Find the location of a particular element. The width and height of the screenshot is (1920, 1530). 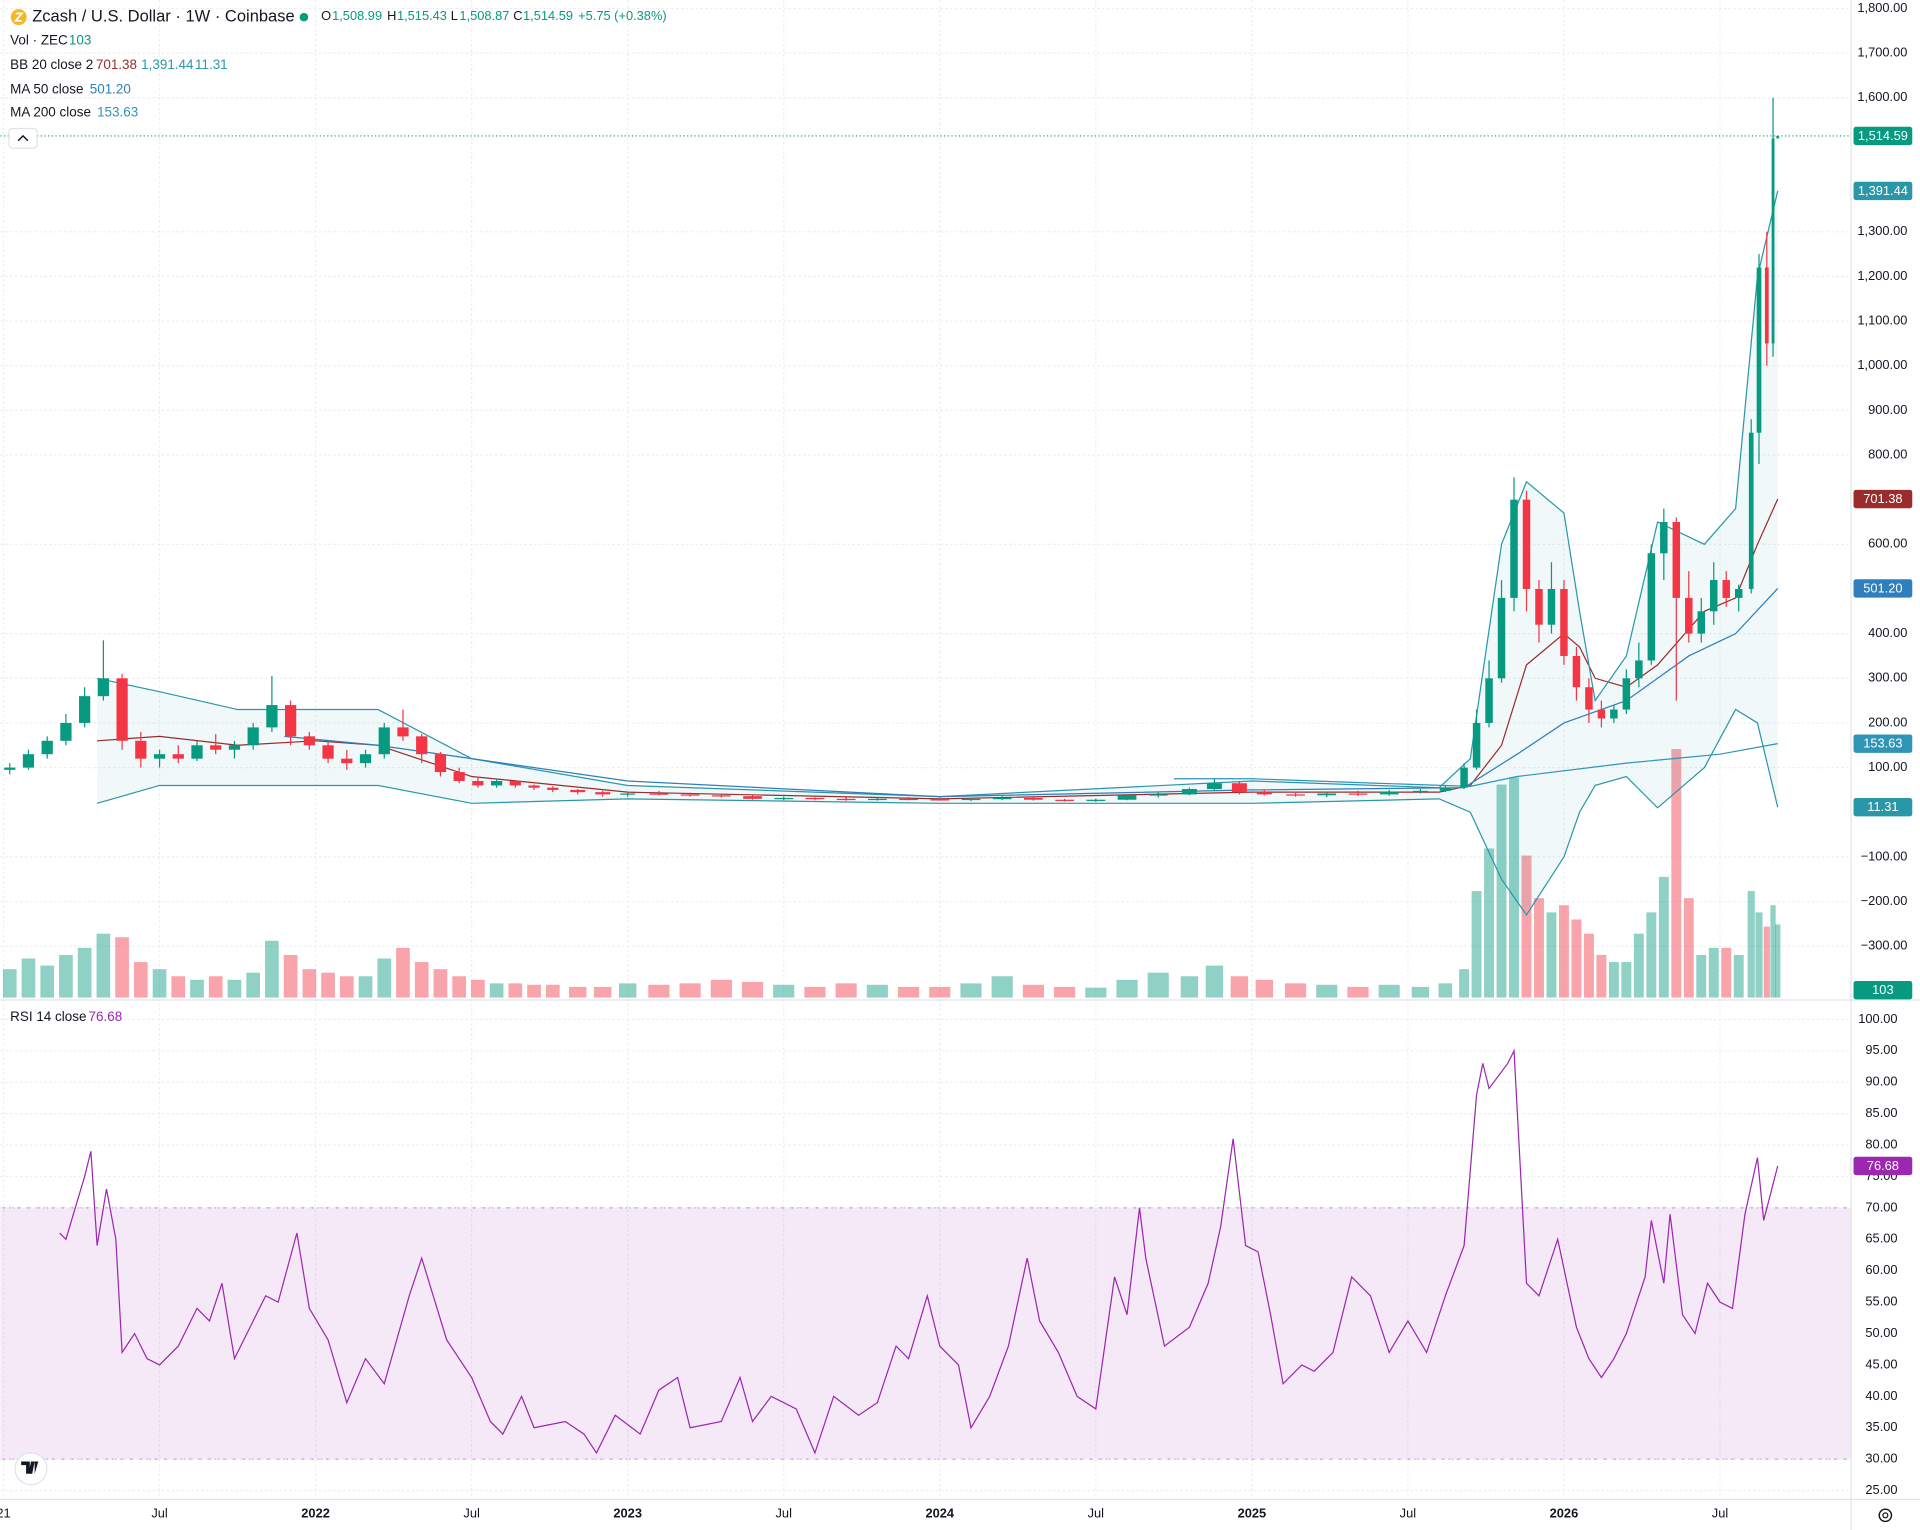

symbol-title: Zcash / U.S. Dollar · 1W · Coinbase is located at coordinates (163, 15).